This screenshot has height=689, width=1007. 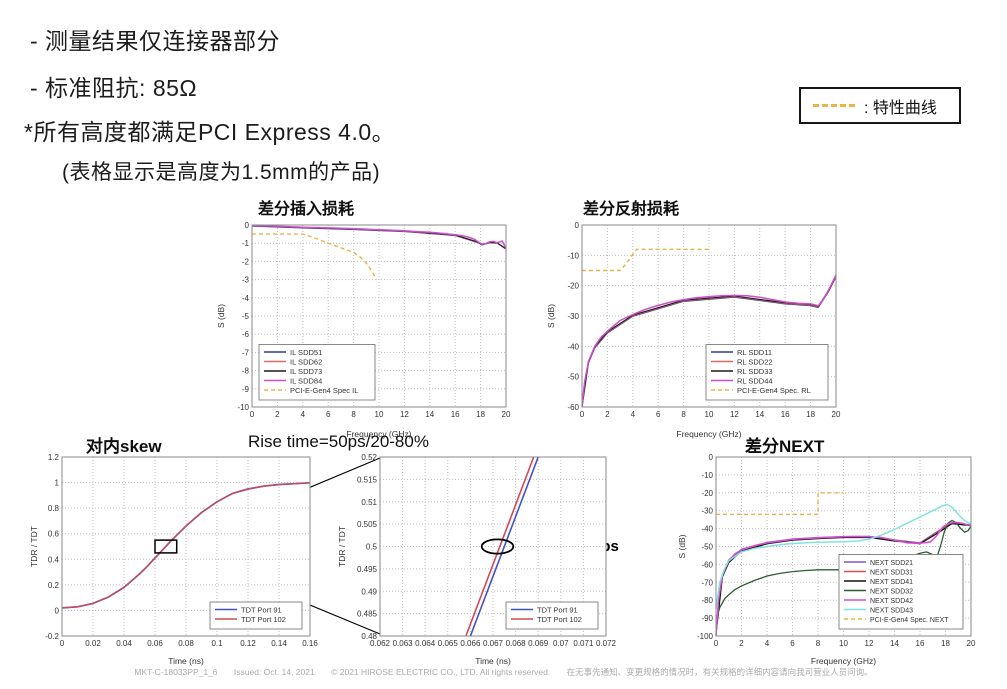 I want to click on svg-text: PCI-E-Gen4 Spec. NEXT, so click(x=909, y=620).